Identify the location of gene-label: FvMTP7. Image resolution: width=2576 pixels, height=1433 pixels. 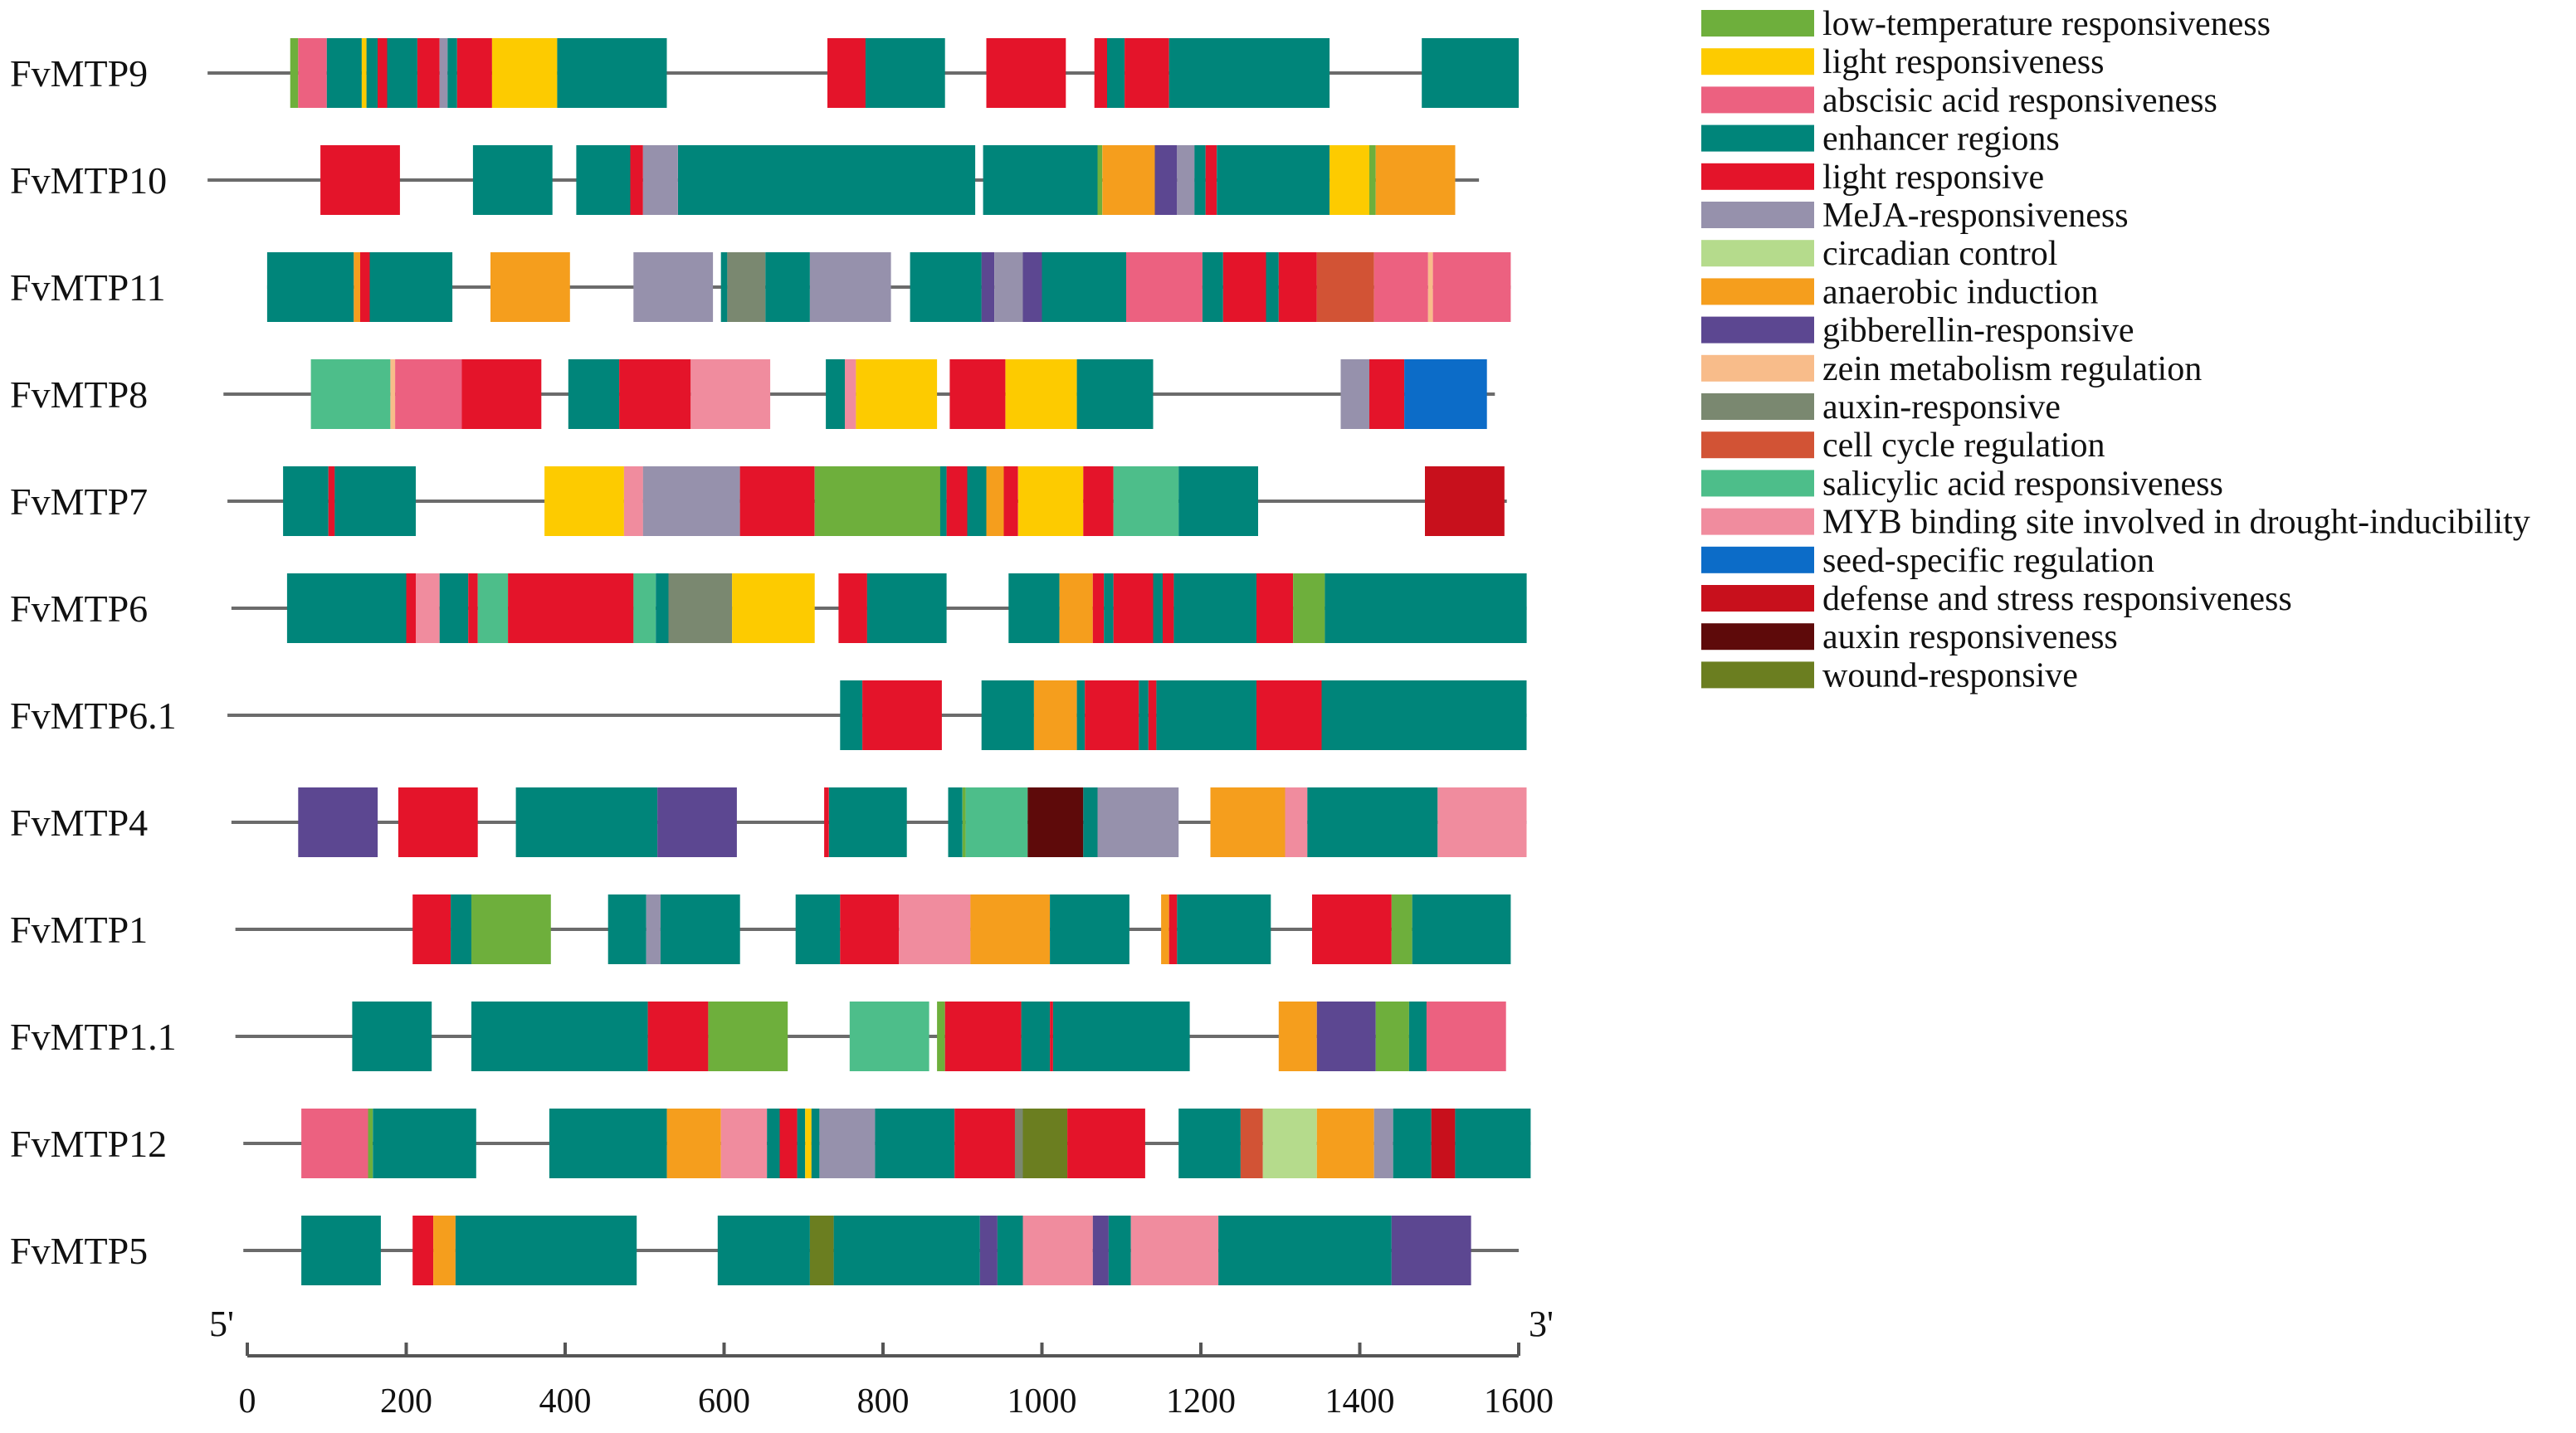
(79, 501).